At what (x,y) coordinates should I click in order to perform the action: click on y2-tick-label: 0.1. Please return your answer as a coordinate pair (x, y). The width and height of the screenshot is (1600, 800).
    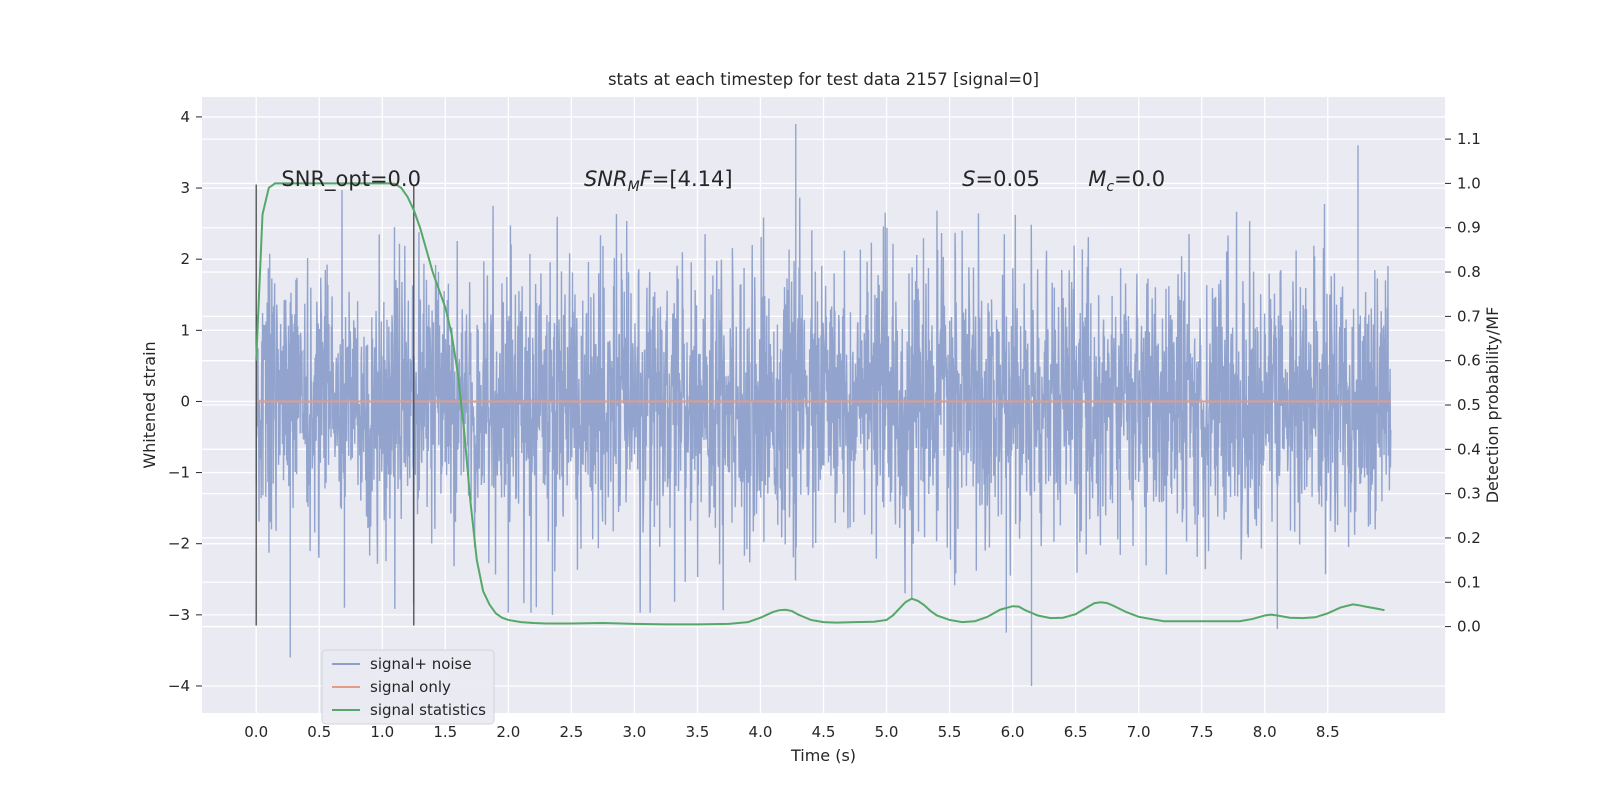
    Looking at the image, I should click on (1469, 582).